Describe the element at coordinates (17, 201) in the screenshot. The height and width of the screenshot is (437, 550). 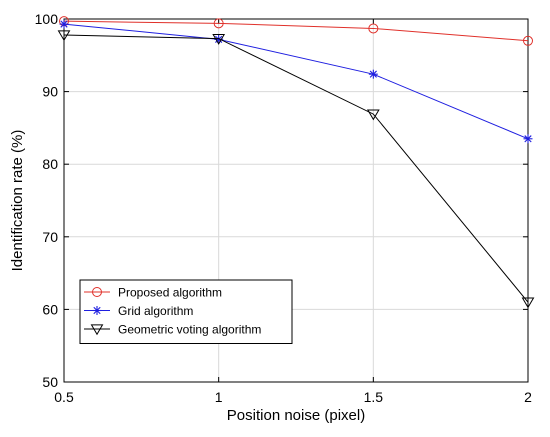
I see `y-axis-label: Identification rate (%)` at that location.